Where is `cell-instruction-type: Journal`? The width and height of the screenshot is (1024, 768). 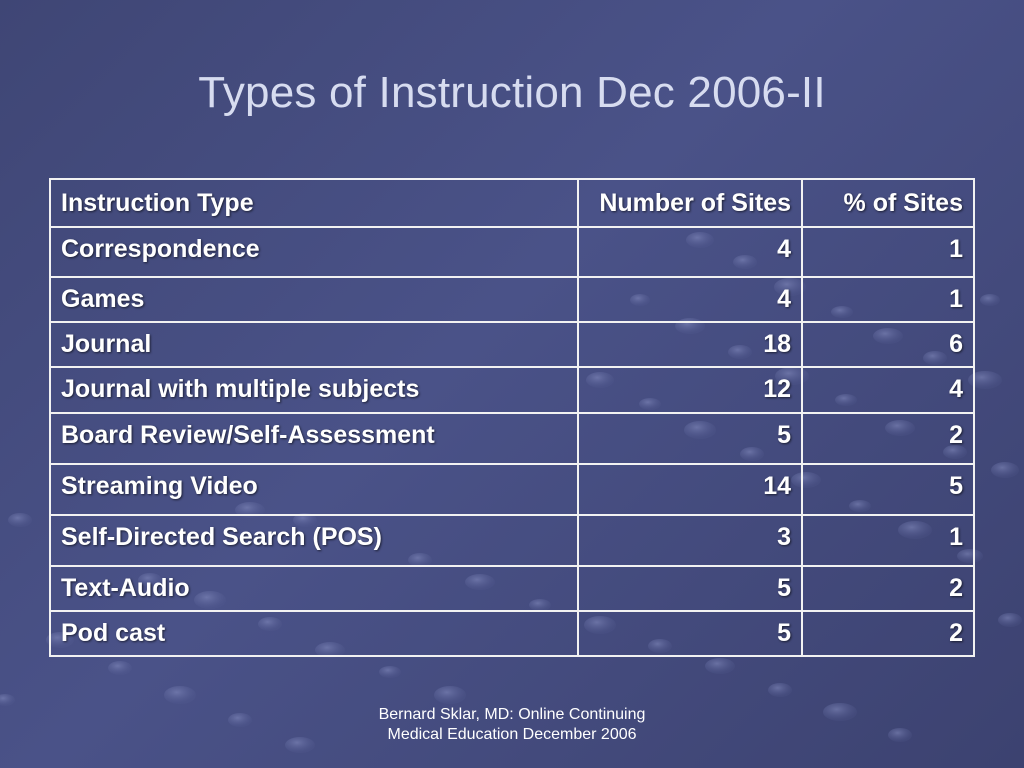 cell-instruction-type: Journal is located at coordinates (314, 344).